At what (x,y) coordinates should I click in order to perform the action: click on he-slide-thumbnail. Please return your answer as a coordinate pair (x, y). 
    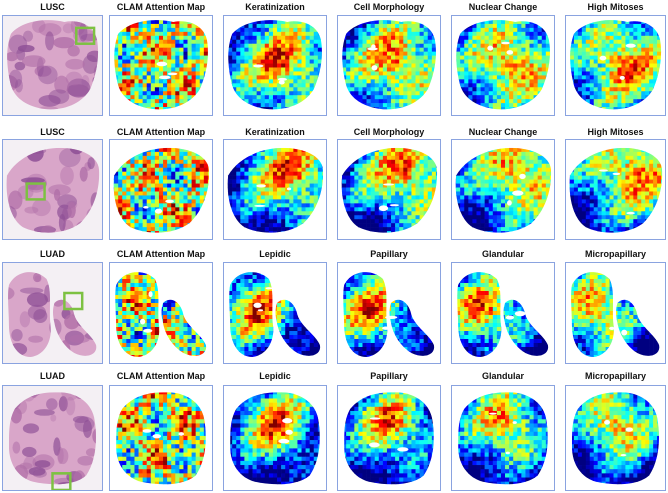
    Looking at the image, I should click on (52, 65).